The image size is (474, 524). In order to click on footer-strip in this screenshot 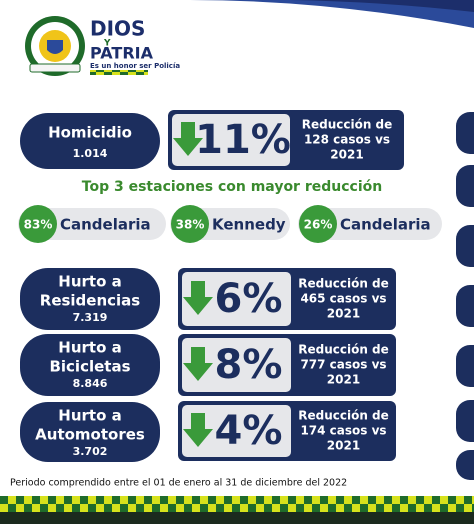, I will do `click(237, 504)`.